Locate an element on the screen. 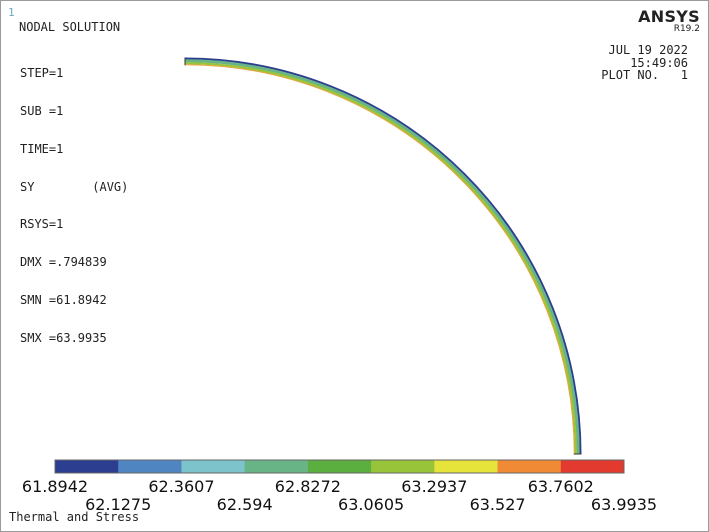  legend-border is located at coordinates (339, 466).